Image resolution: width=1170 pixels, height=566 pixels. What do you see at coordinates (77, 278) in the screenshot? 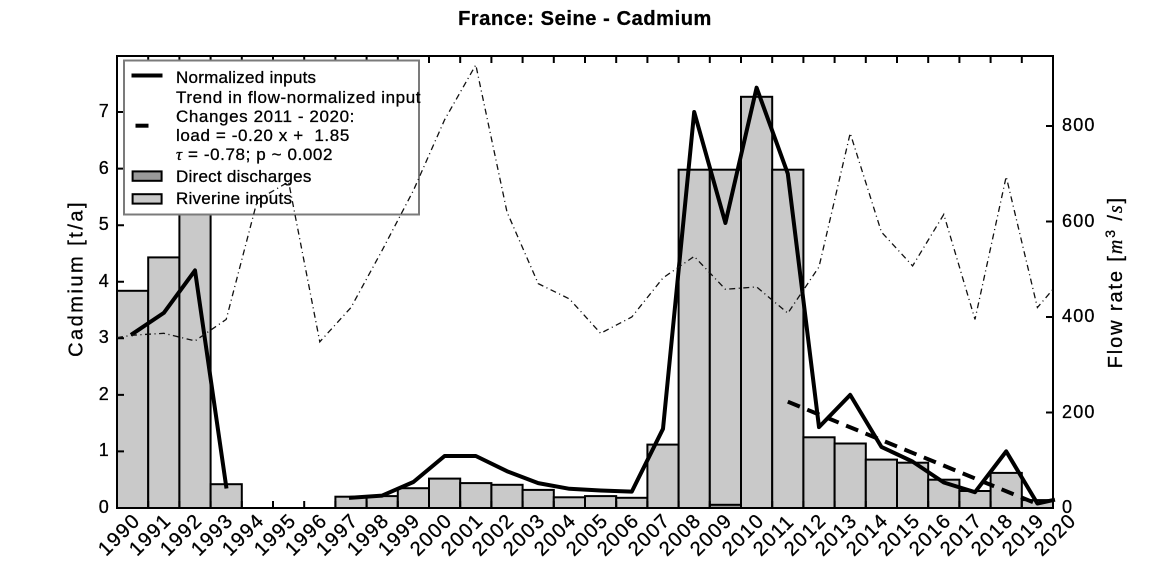
I see `svg-text: Cadmium [t/a]` at bounding box center [77, 278].